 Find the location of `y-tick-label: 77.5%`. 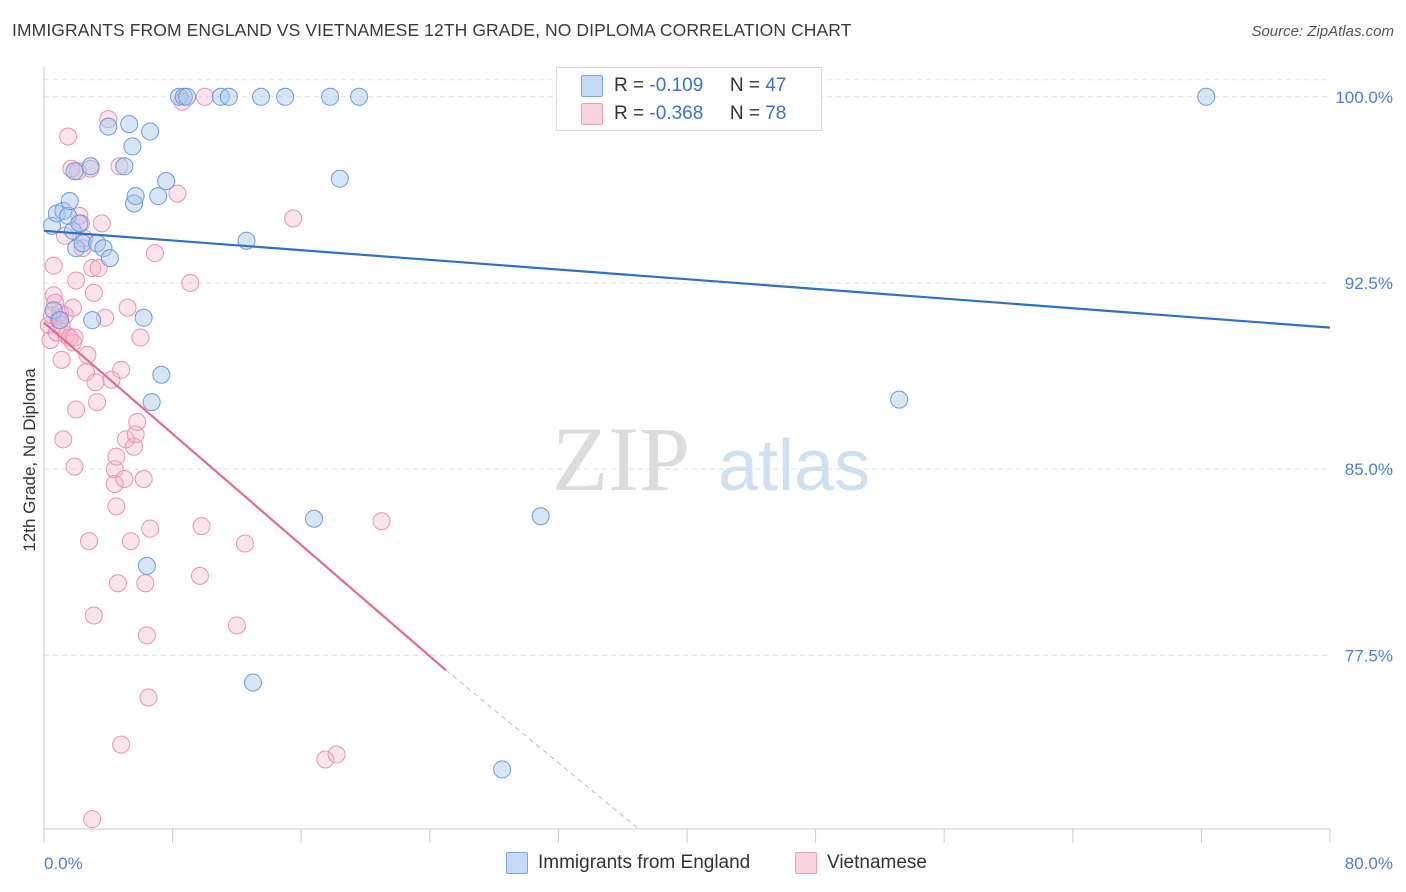

y-tick-label: 77.5% is located at coordinates (1369, 655).